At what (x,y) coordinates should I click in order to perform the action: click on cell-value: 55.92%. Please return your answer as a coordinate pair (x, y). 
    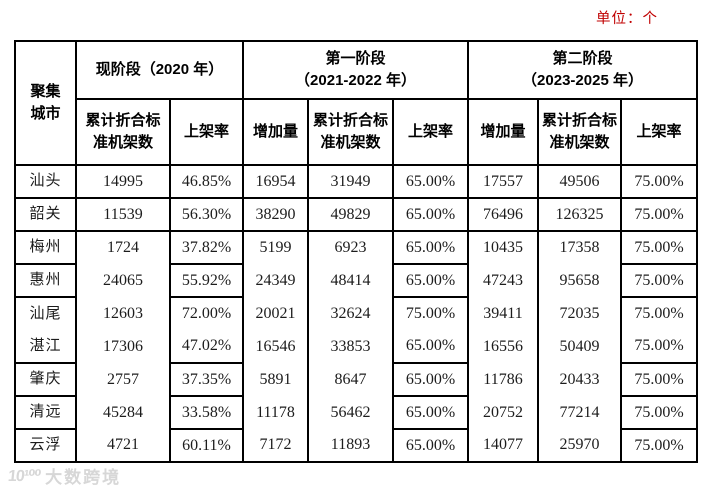
    Looking at the image, I should click on (207, 281).